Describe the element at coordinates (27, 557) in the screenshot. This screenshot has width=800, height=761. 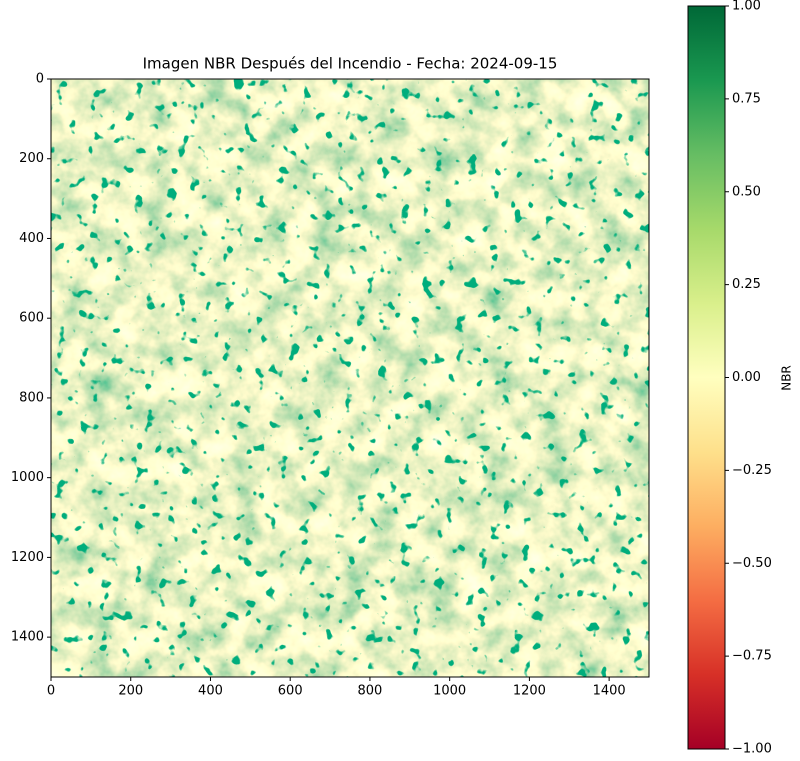
I see `y-tick-label: 1200` at that location.